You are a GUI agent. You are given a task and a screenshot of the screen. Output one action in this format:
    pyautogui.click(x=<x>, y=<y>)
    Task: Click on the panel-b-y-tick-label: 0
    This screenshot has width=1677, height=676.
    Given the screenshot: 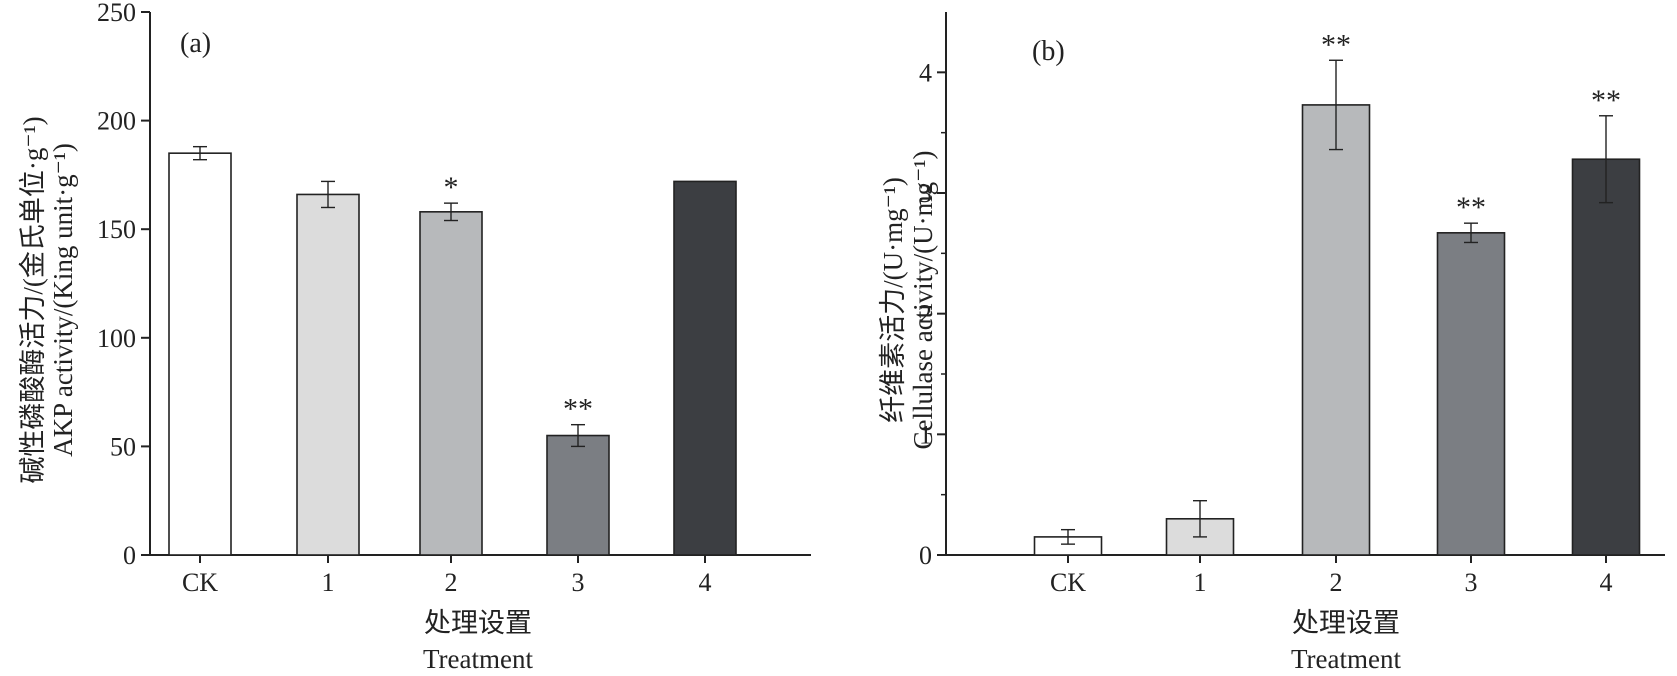 What is the action you would take?
    pyautogui.click(x=925, y=555)
    